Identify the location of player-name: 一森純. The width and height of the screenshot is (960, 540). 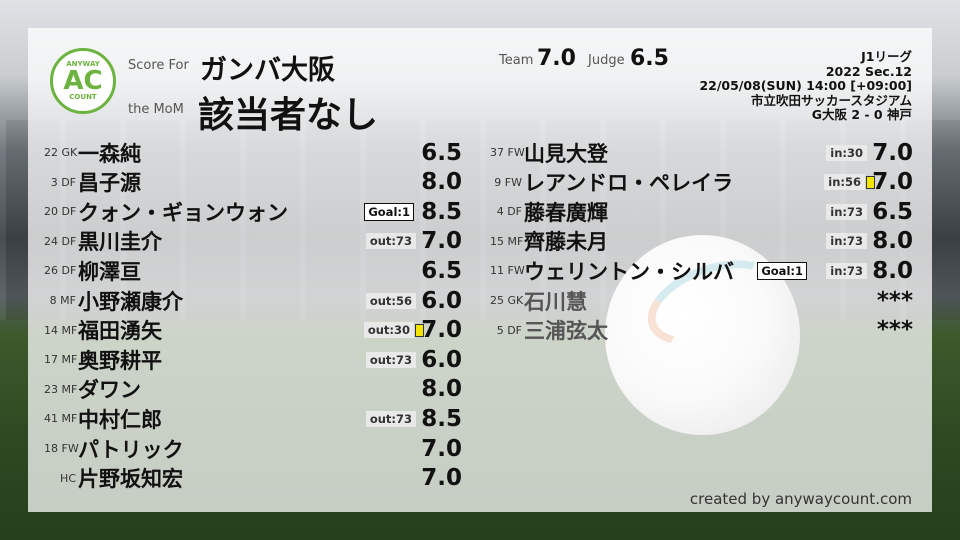
(109, 153).